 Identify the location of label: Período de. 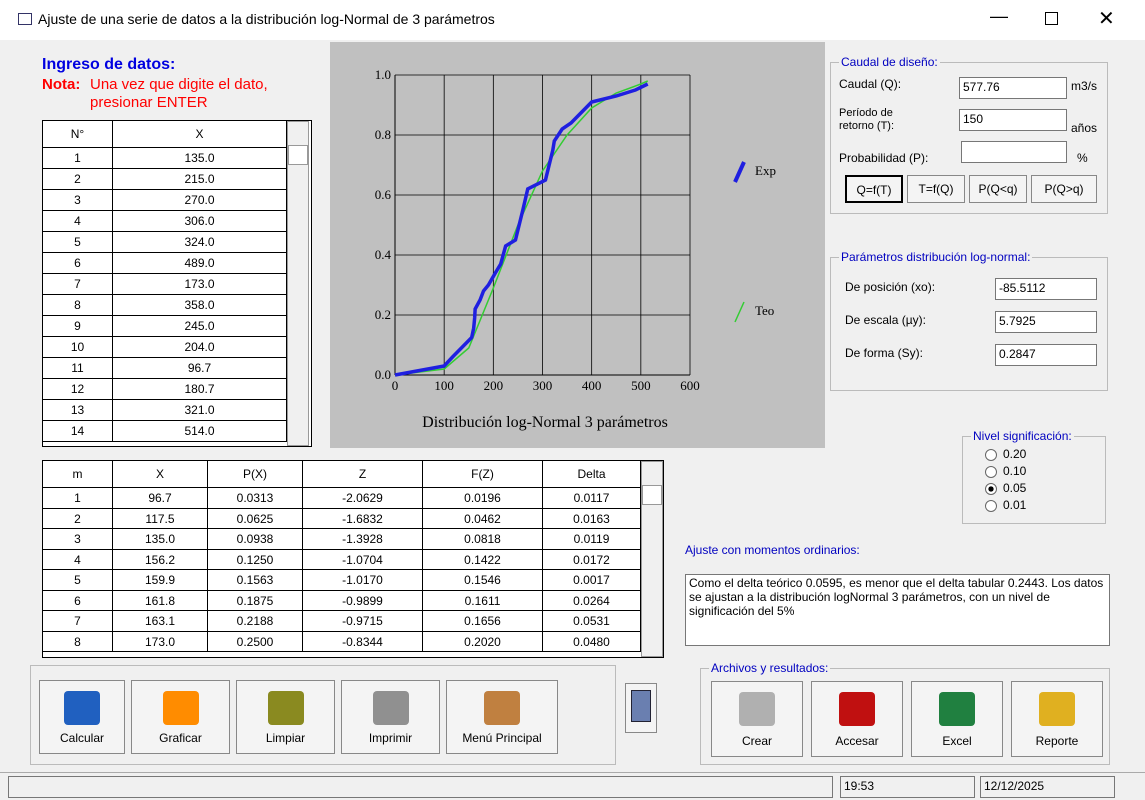
(866, 113).